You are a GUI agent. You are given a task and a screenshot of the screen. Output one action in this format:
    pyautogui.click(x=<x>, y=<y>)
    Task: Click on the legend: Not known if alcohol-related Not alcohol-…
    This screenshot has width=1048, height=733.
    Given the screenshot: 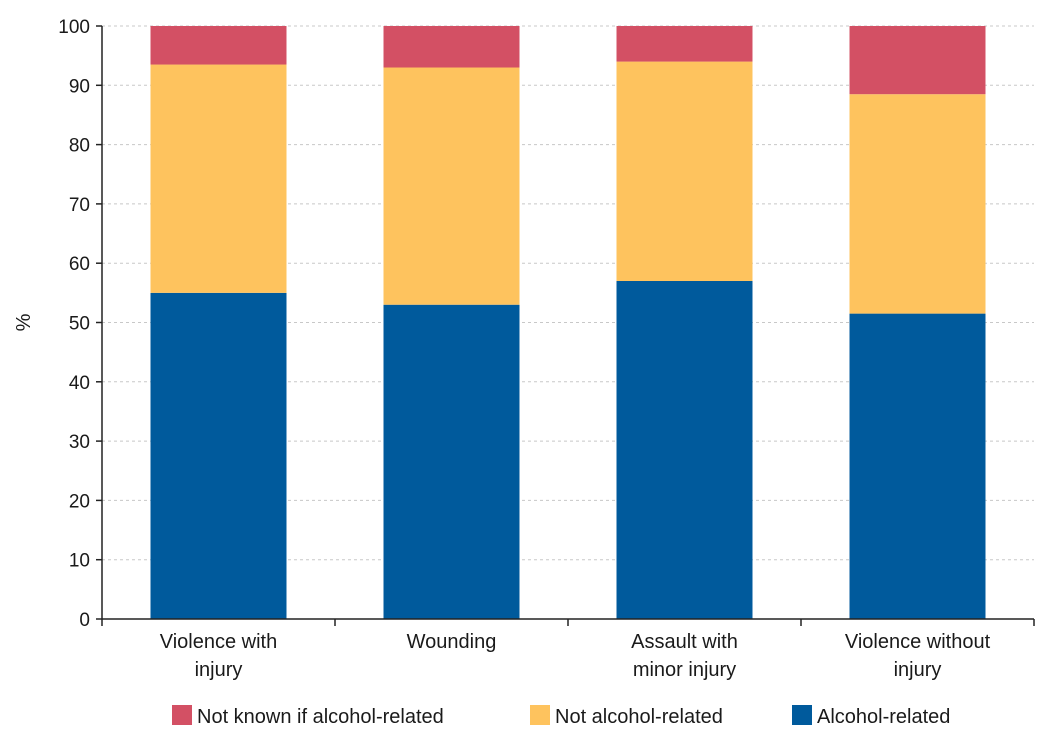 What is the action you would take?
    pyautogui.click(x=561, y=716)
    